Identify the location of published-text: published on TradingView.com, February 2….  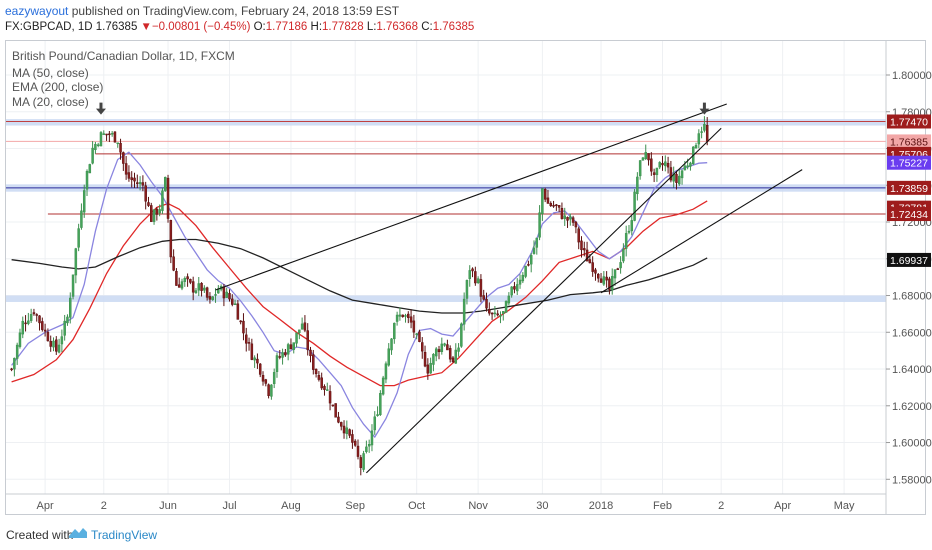
(235, 11).